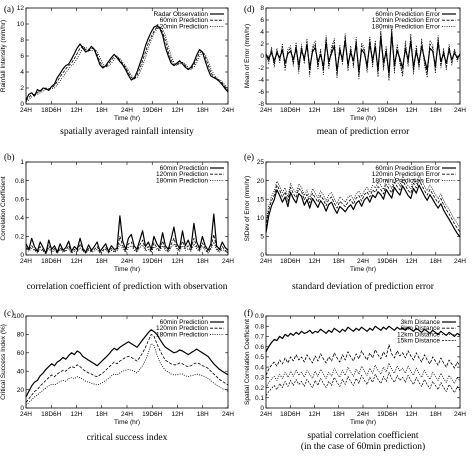  I want to click on y-tick-label: 80, so click(21, 335).